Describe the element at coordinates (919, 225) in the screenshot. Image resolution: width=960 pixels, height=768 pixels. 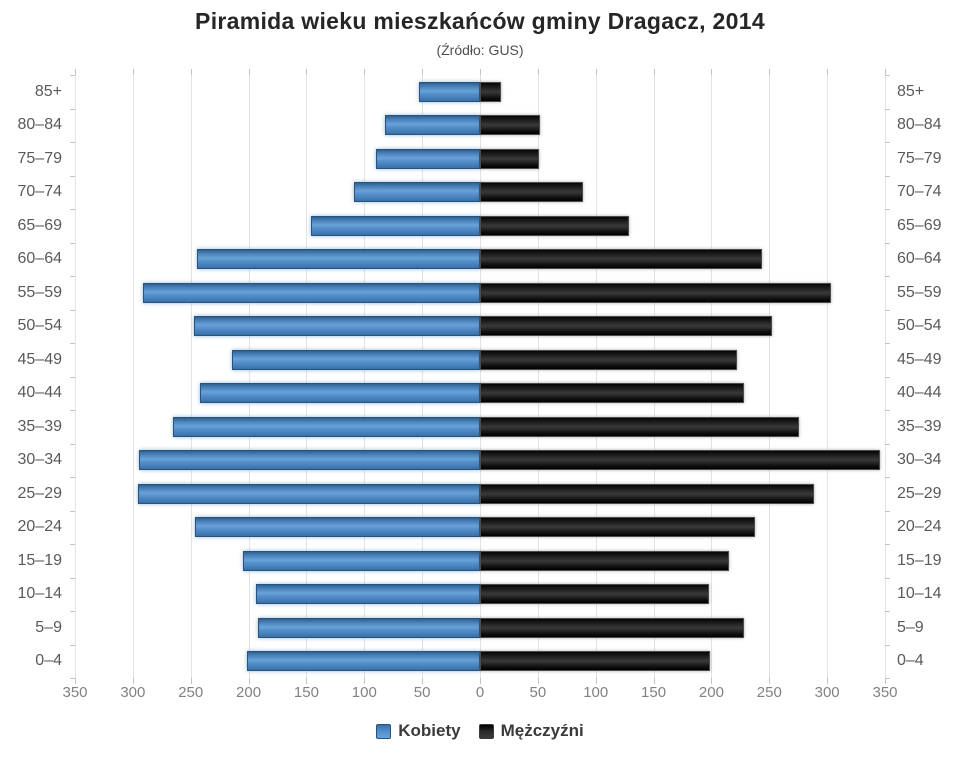
I see `y-axis-label-right: 65–69` at that location.